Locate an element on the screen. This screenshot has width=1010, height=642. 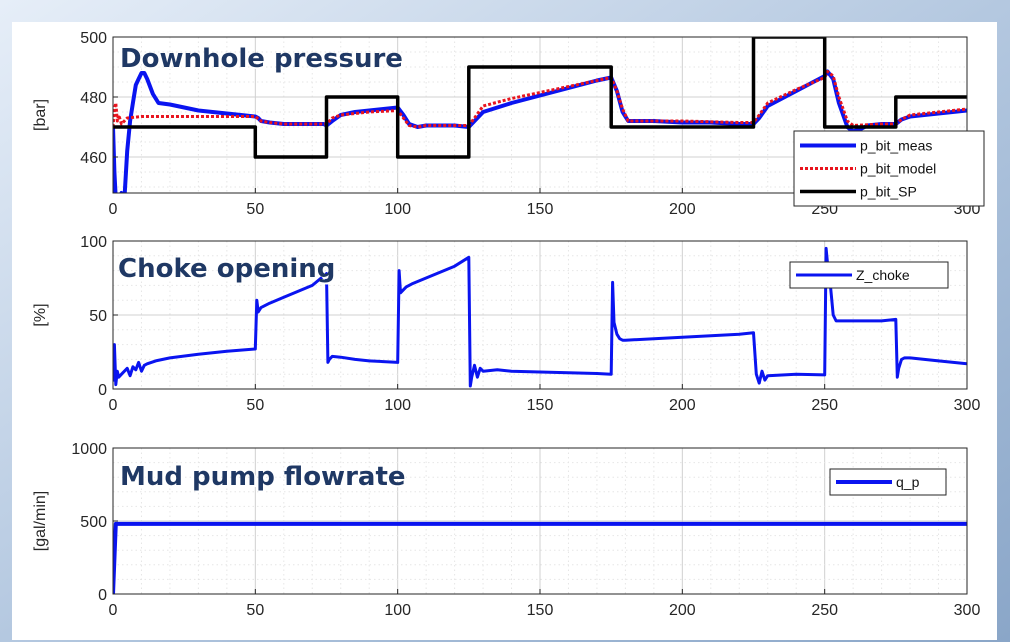
y-tick-label: 100 is located at coordinates (93, 242).